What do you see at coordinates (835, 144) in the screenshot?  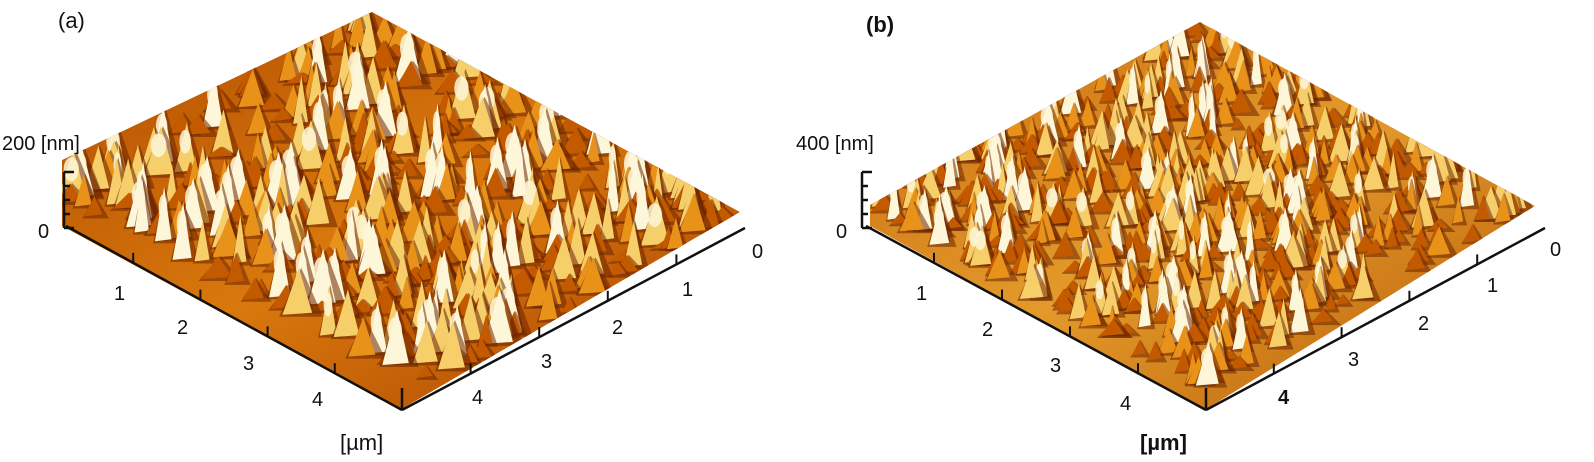 I see `z-axis-max-label: 400 [nm]` at bounding box center [835, 144].